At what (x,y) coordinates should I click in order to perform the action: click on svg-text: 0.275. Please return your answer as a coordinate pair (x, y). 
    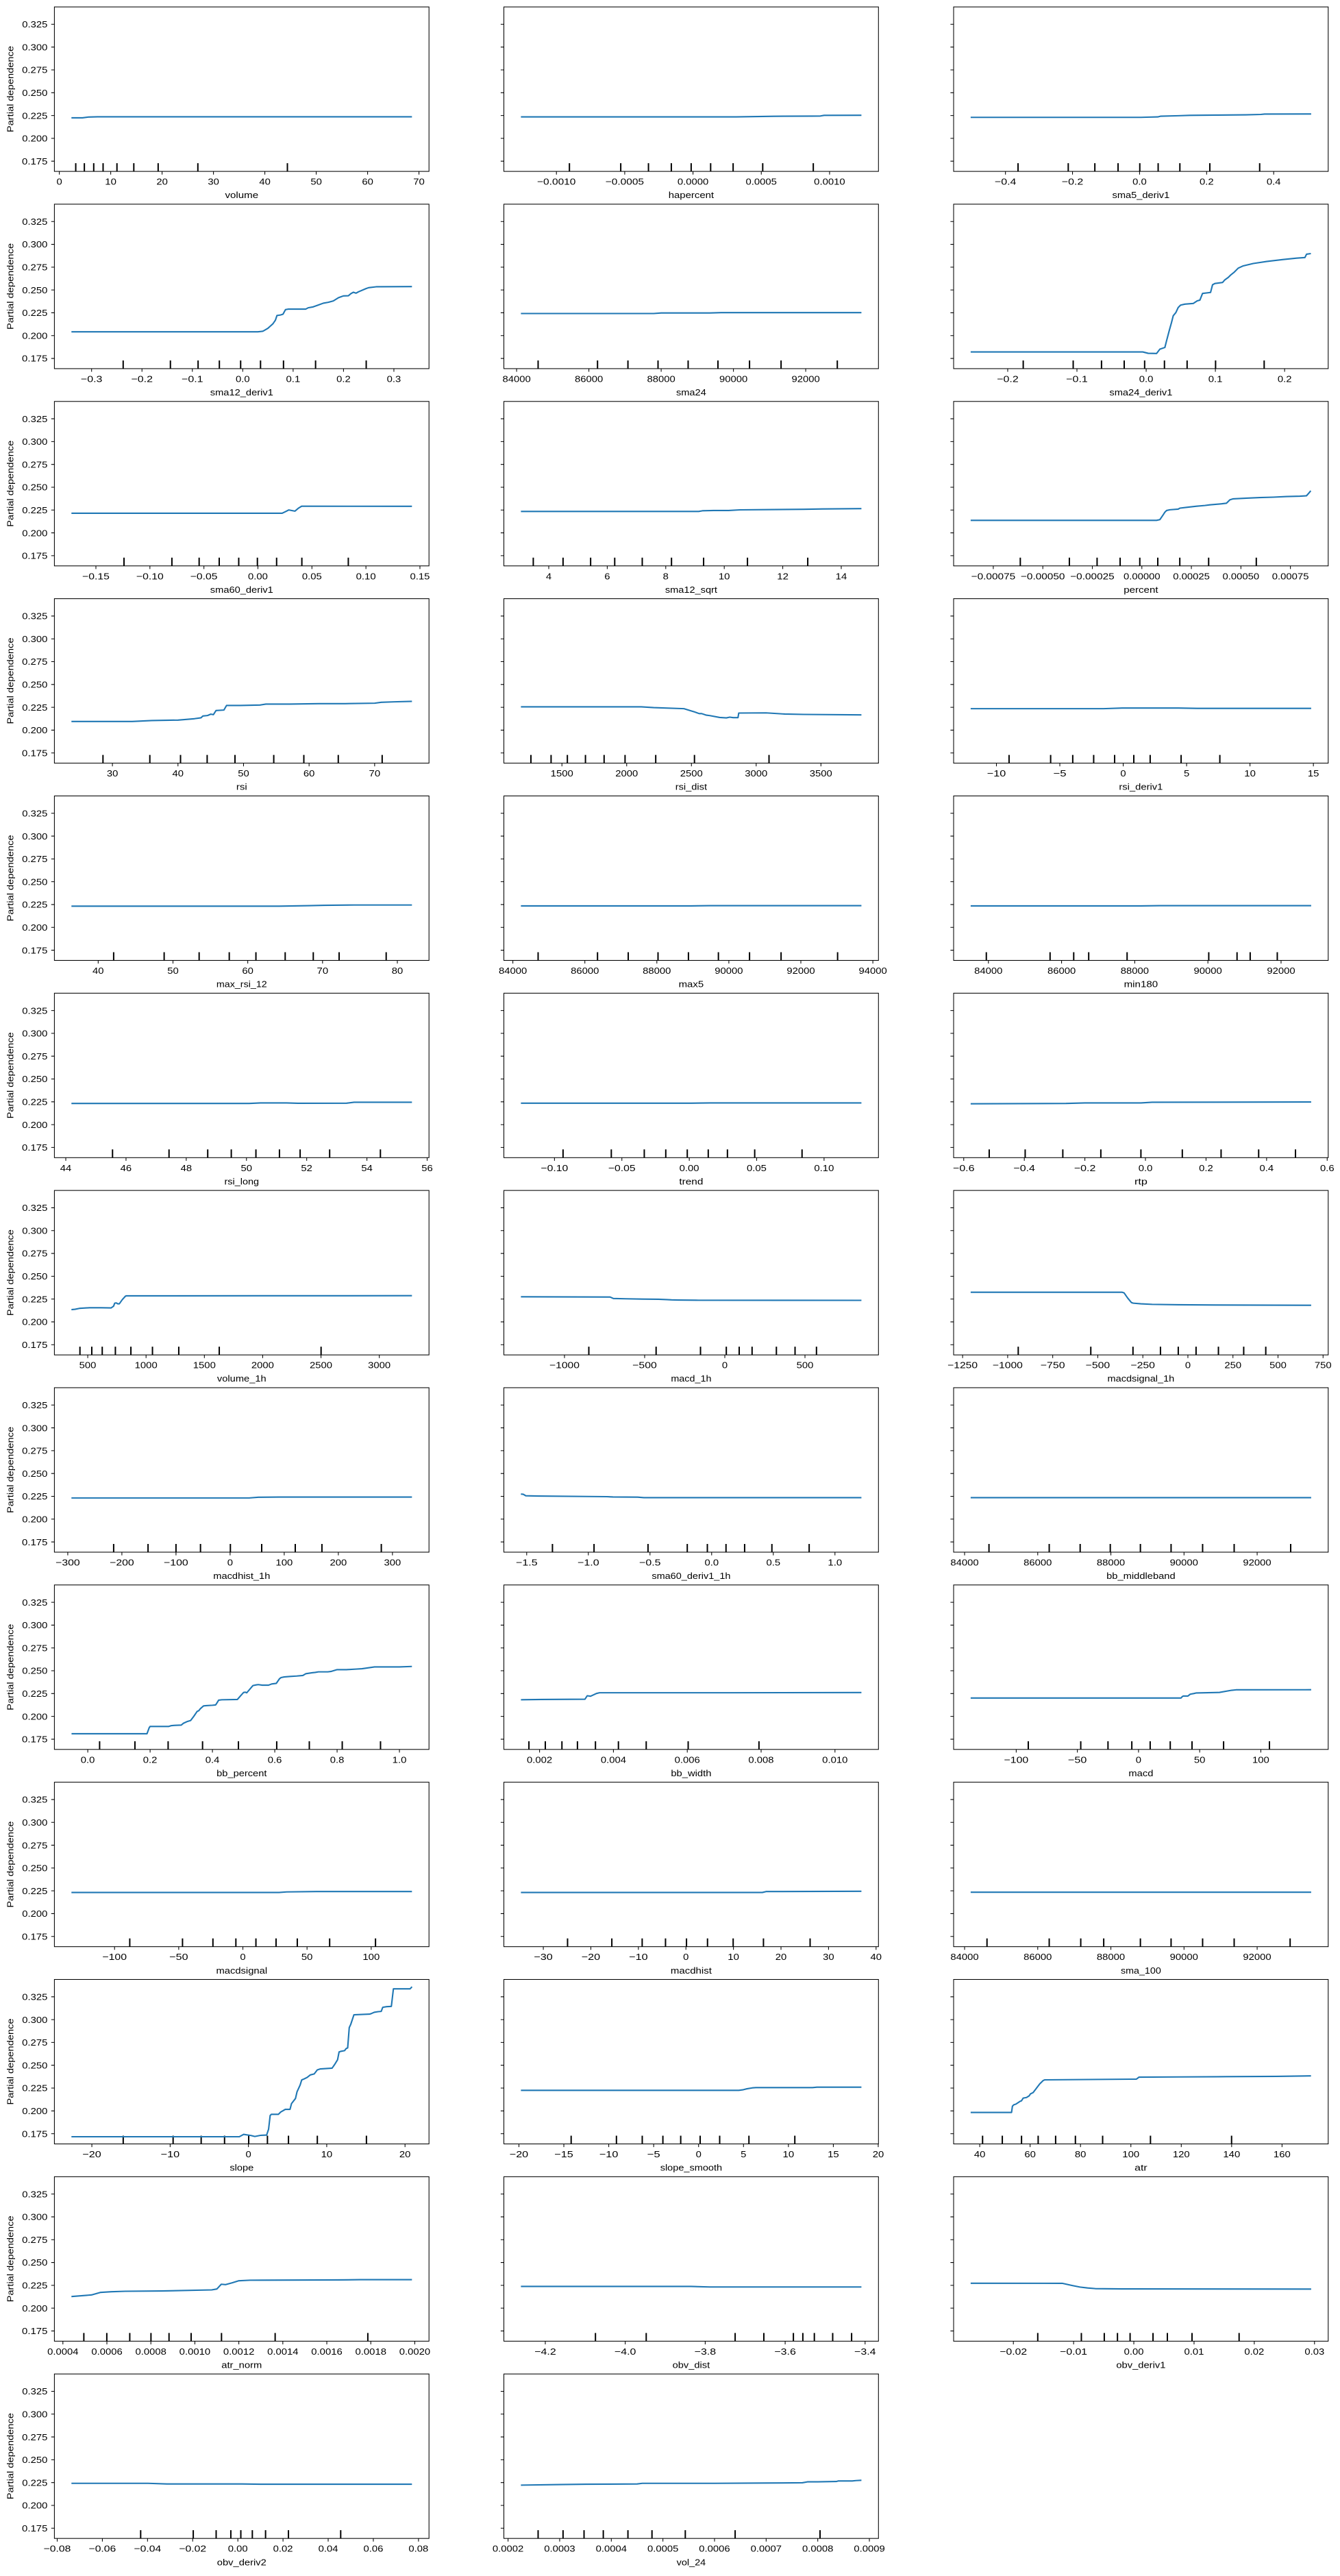
    Looking at the image, I should click on (34, 662).